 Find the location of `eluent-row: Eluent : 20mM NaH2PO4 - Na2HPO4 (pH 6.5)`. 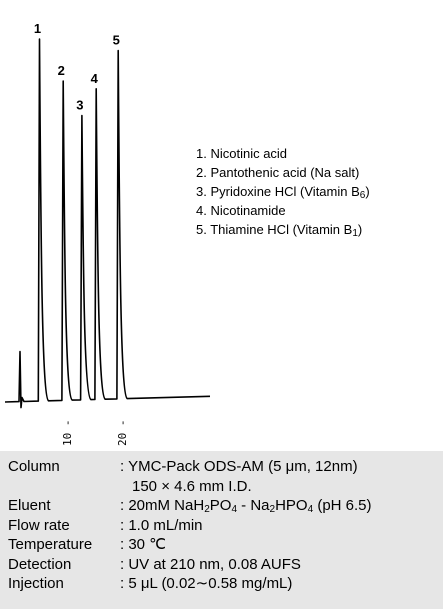

eluent-row: Eluent : 20mM NaH2PO4 - Na2HPO4 (pH 6.5) is located at coordinates (190, 506).